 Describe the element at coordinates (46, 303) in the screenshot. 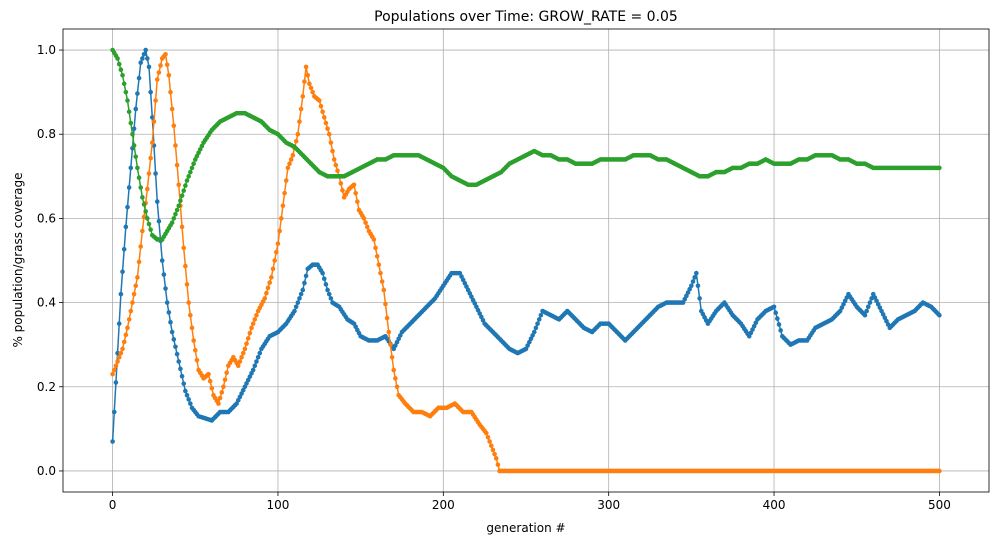

I see `y-tick-label: 0.4` at that location.